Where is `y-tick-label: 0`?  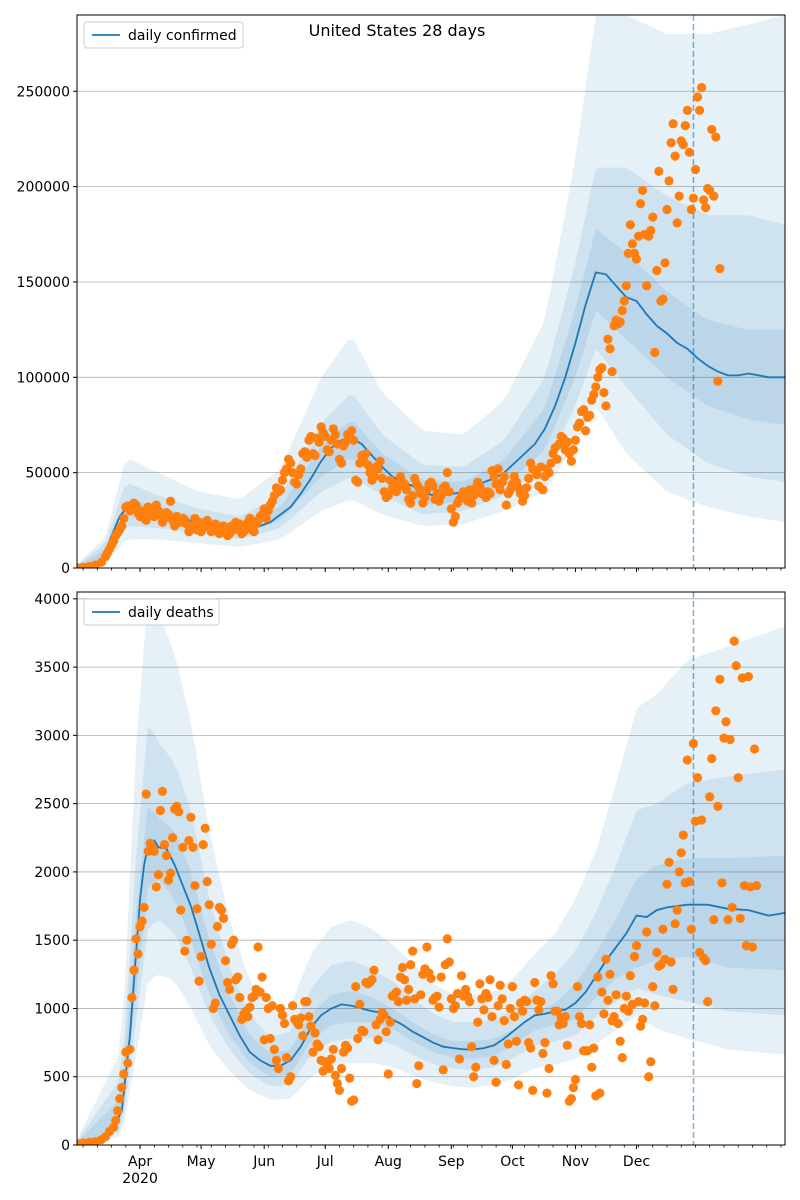 y-tick-label: 0 is located at coordinates (65, 569).